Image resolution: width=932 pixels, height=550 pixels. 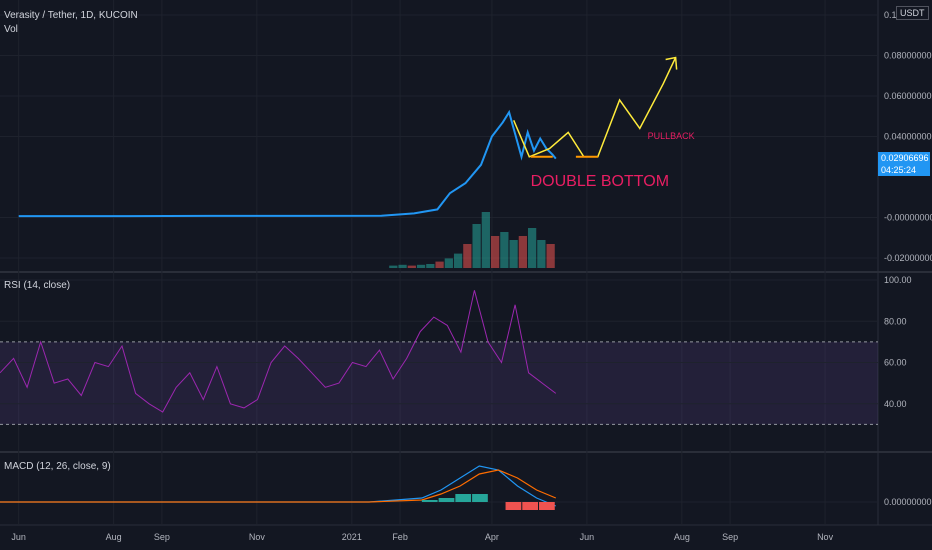 I want to click on x-tick-label: 2021, so click(x=352, y=537).